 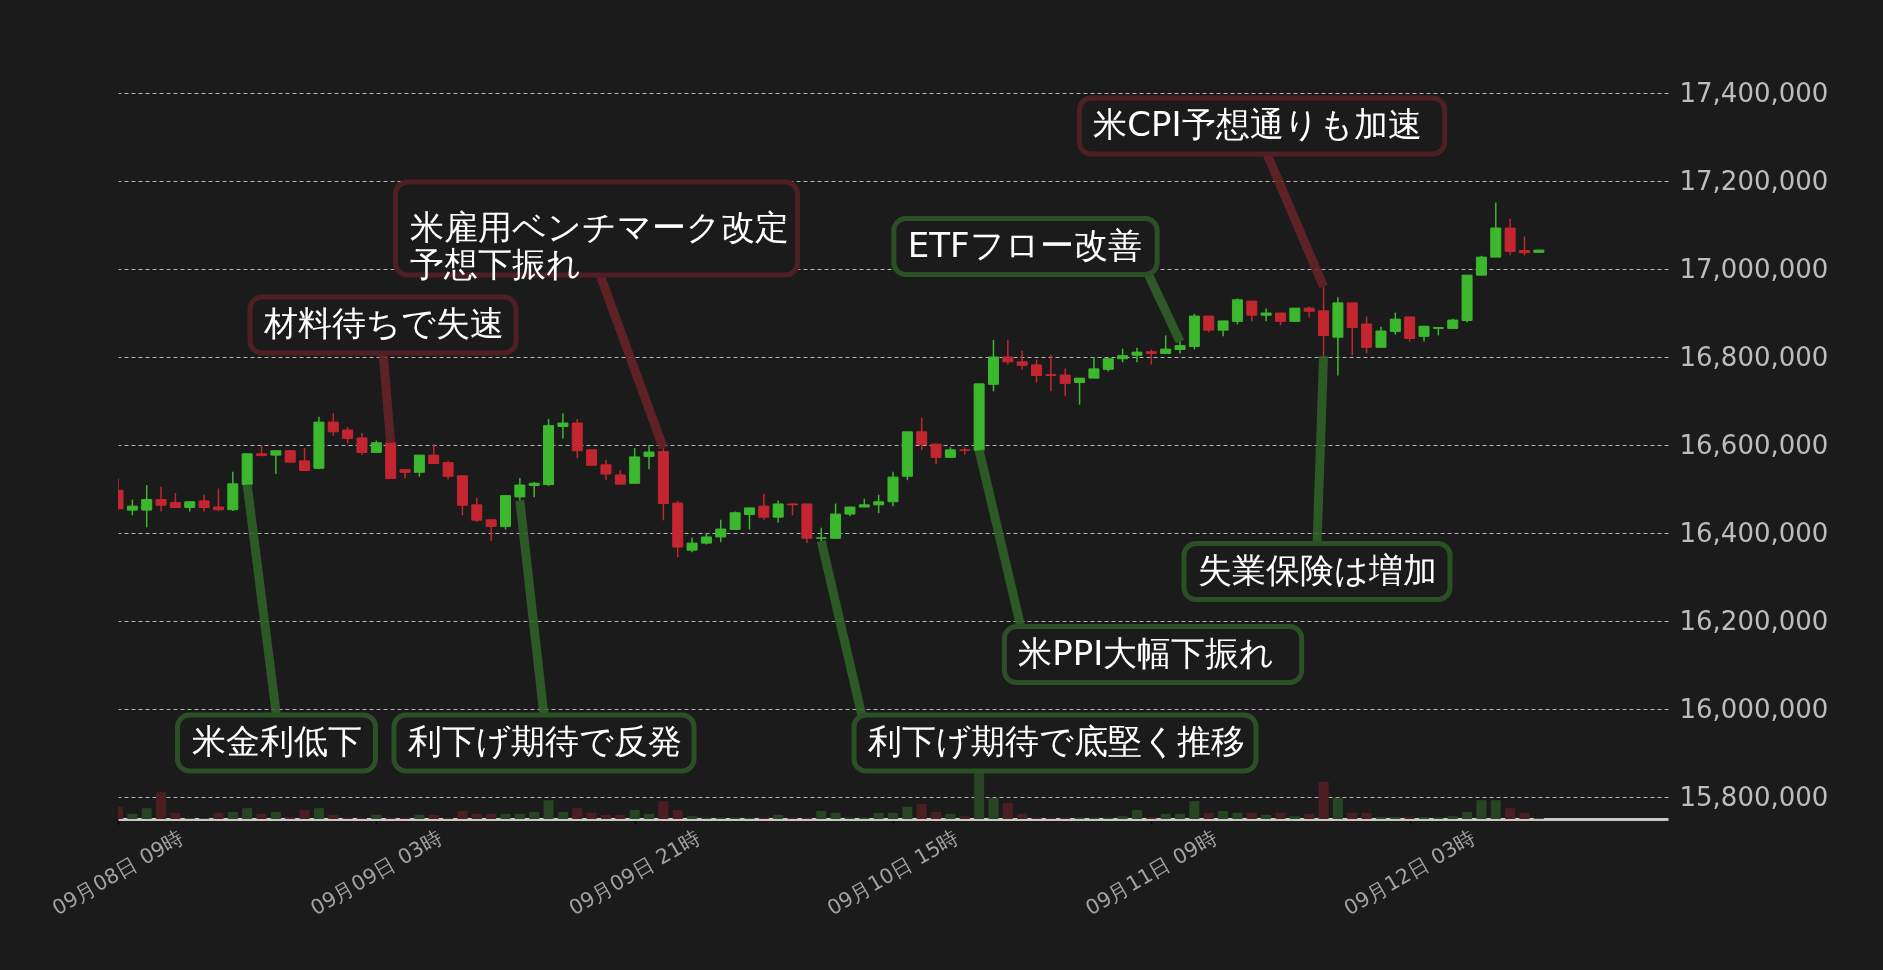 What do you see at coordinates (1754, 532) in the screenshot?
I see `y-tick-label: 16,400,000` at bounding box center [1754, 532].